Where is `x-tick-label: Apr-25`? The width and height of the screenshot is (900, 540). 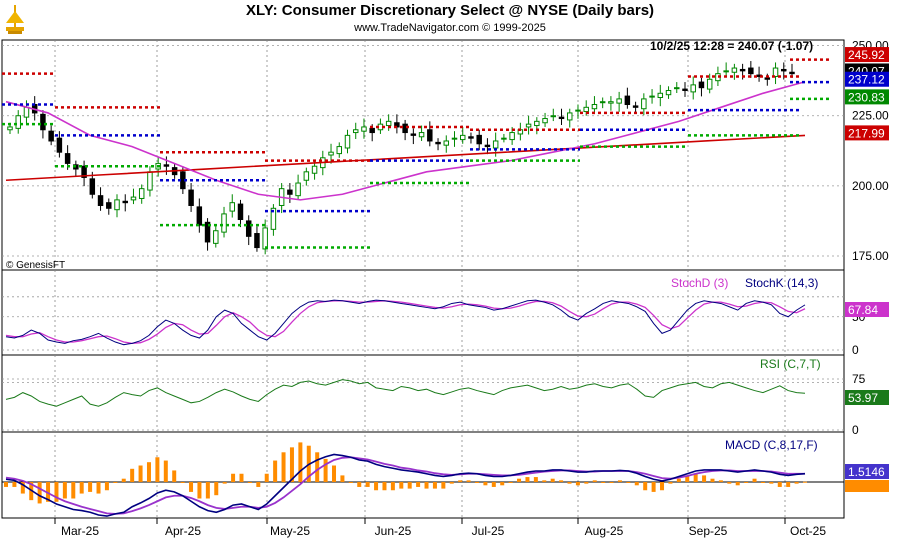 x-tick-label: Apr-25 is located at coordinates (183, 531).